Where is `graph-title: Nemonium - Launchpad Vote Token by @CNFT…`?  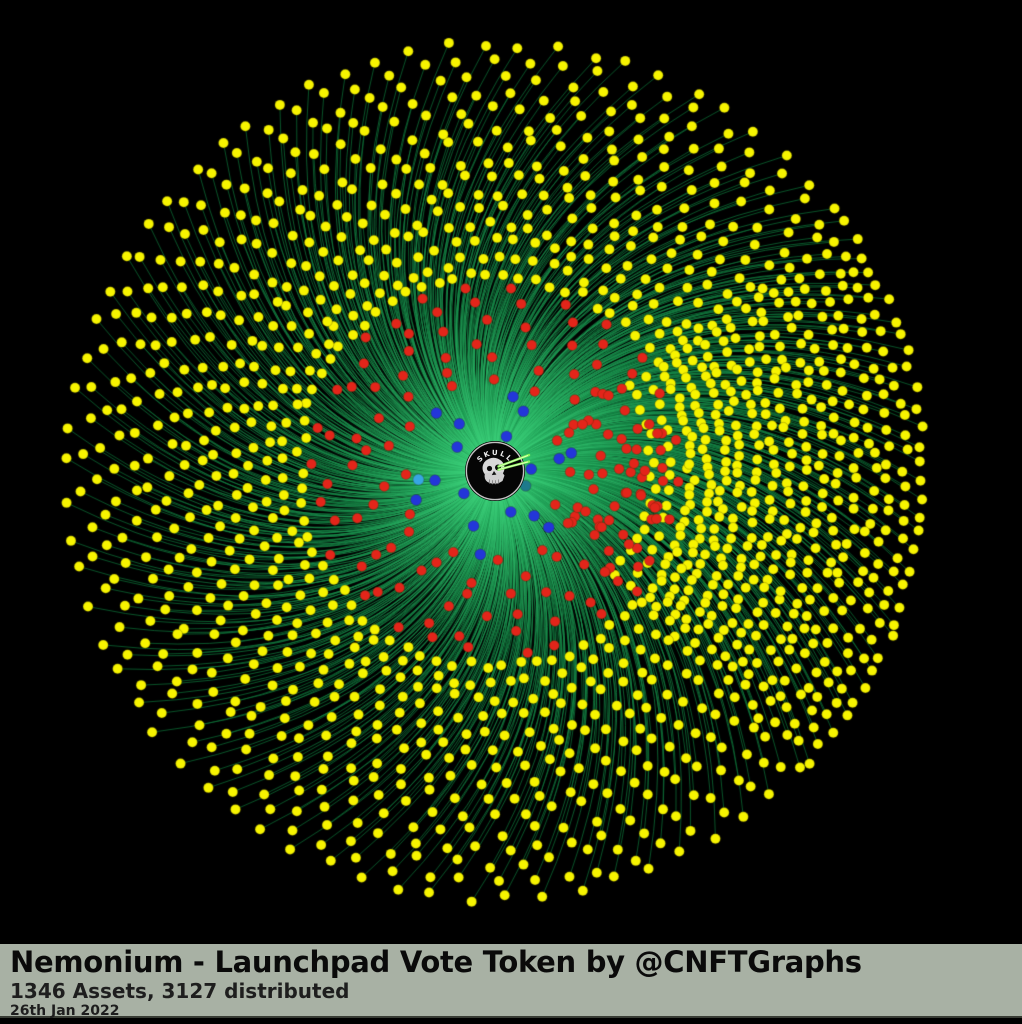 graph-title: Nemonium - Launchpad Vote Token by @CNFT… is located at coordinates (436, 962).